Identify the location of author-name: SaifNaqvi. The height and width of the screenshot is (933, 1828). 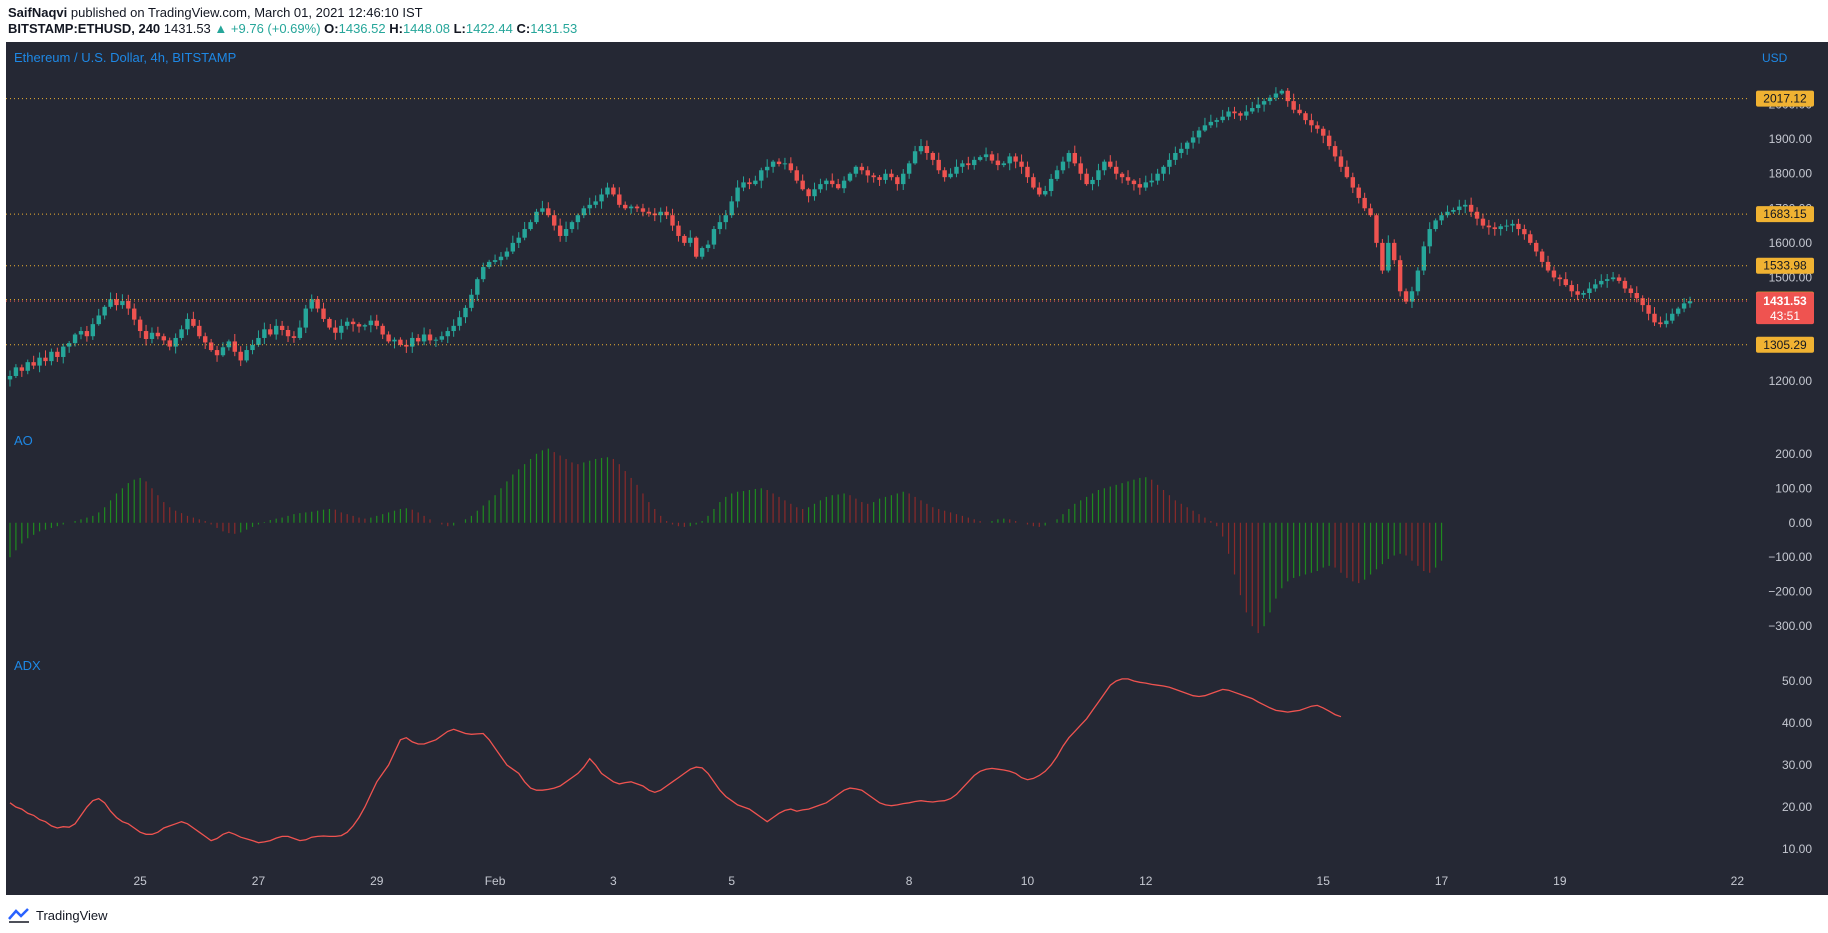
(38, 12).